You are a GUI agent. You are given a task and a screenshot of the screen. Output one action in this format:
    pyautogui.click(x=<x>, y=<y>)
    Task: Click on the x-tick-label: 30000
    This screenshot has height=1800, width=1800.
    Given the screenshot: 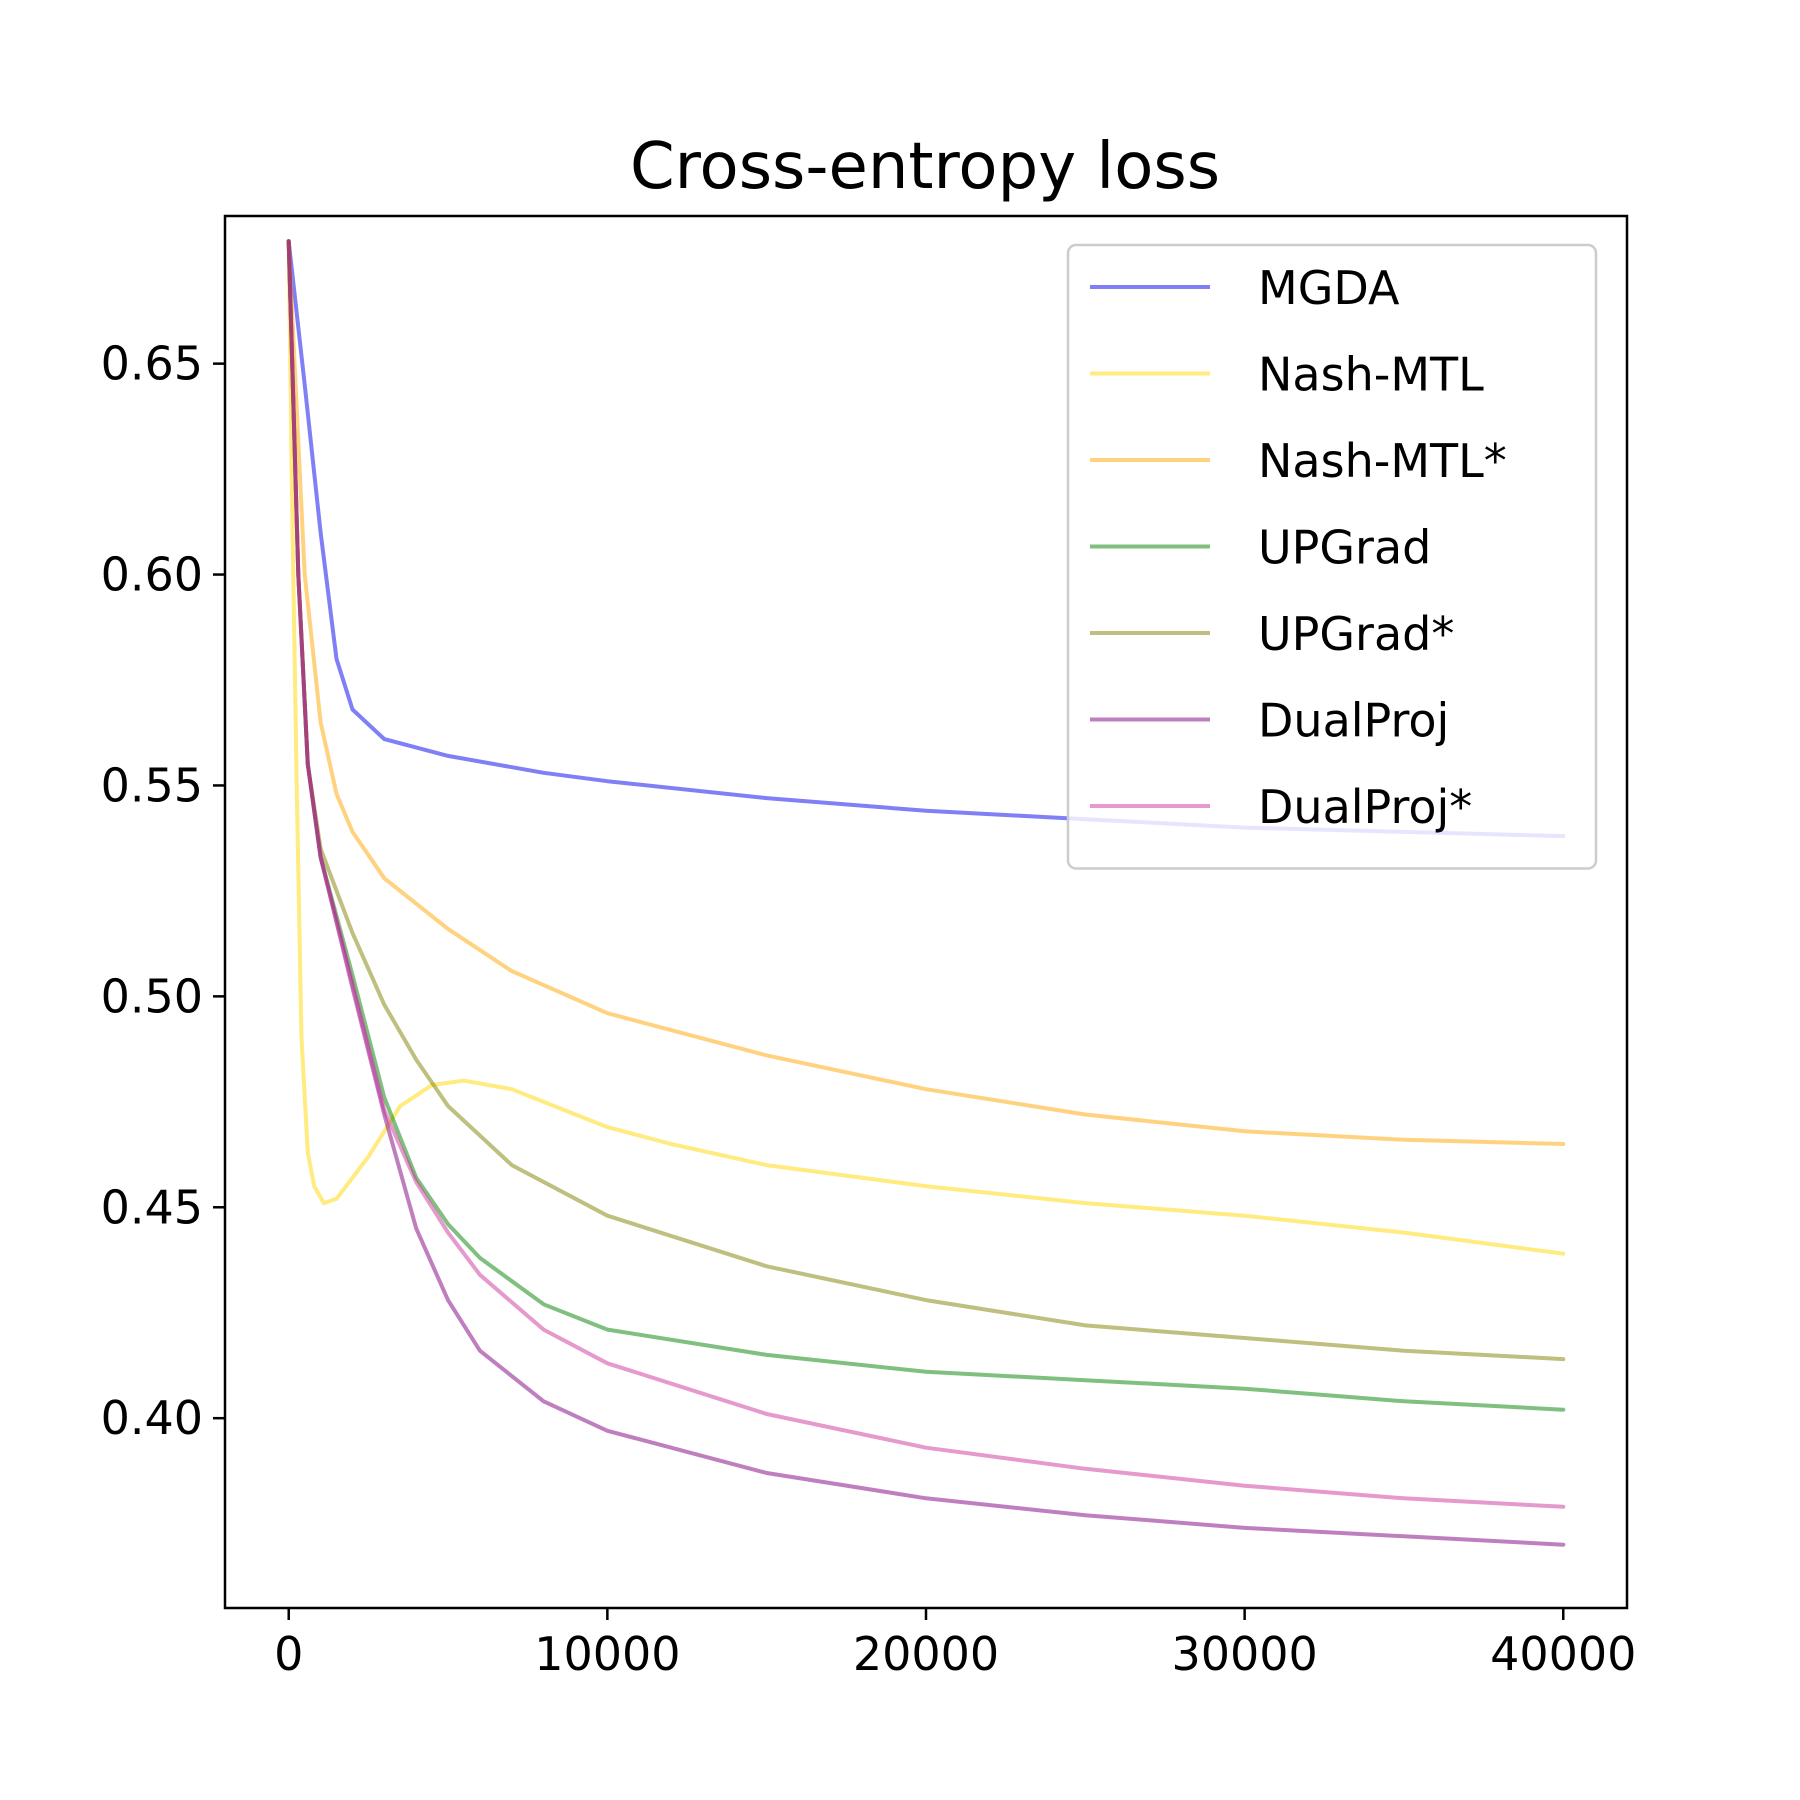 What is the action you would take?
    pyautogui.click(x=1244, y=1654)
    